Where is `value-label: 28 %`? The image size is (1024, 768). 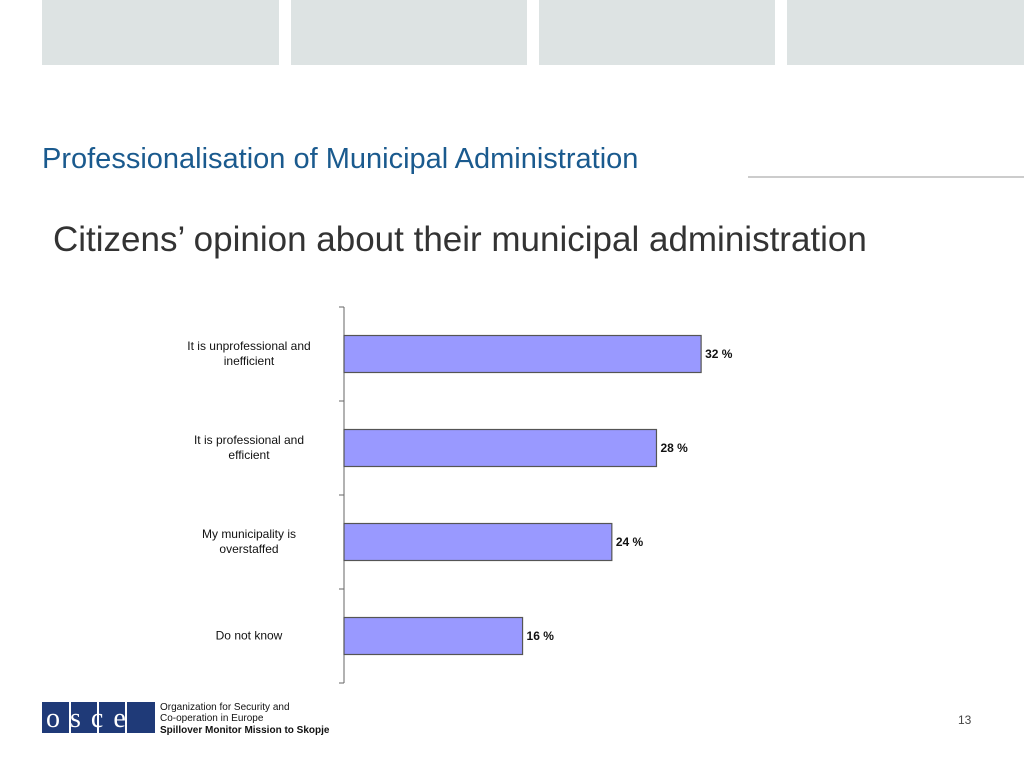
value-label: 28 % is located at coordinates (674, 448).